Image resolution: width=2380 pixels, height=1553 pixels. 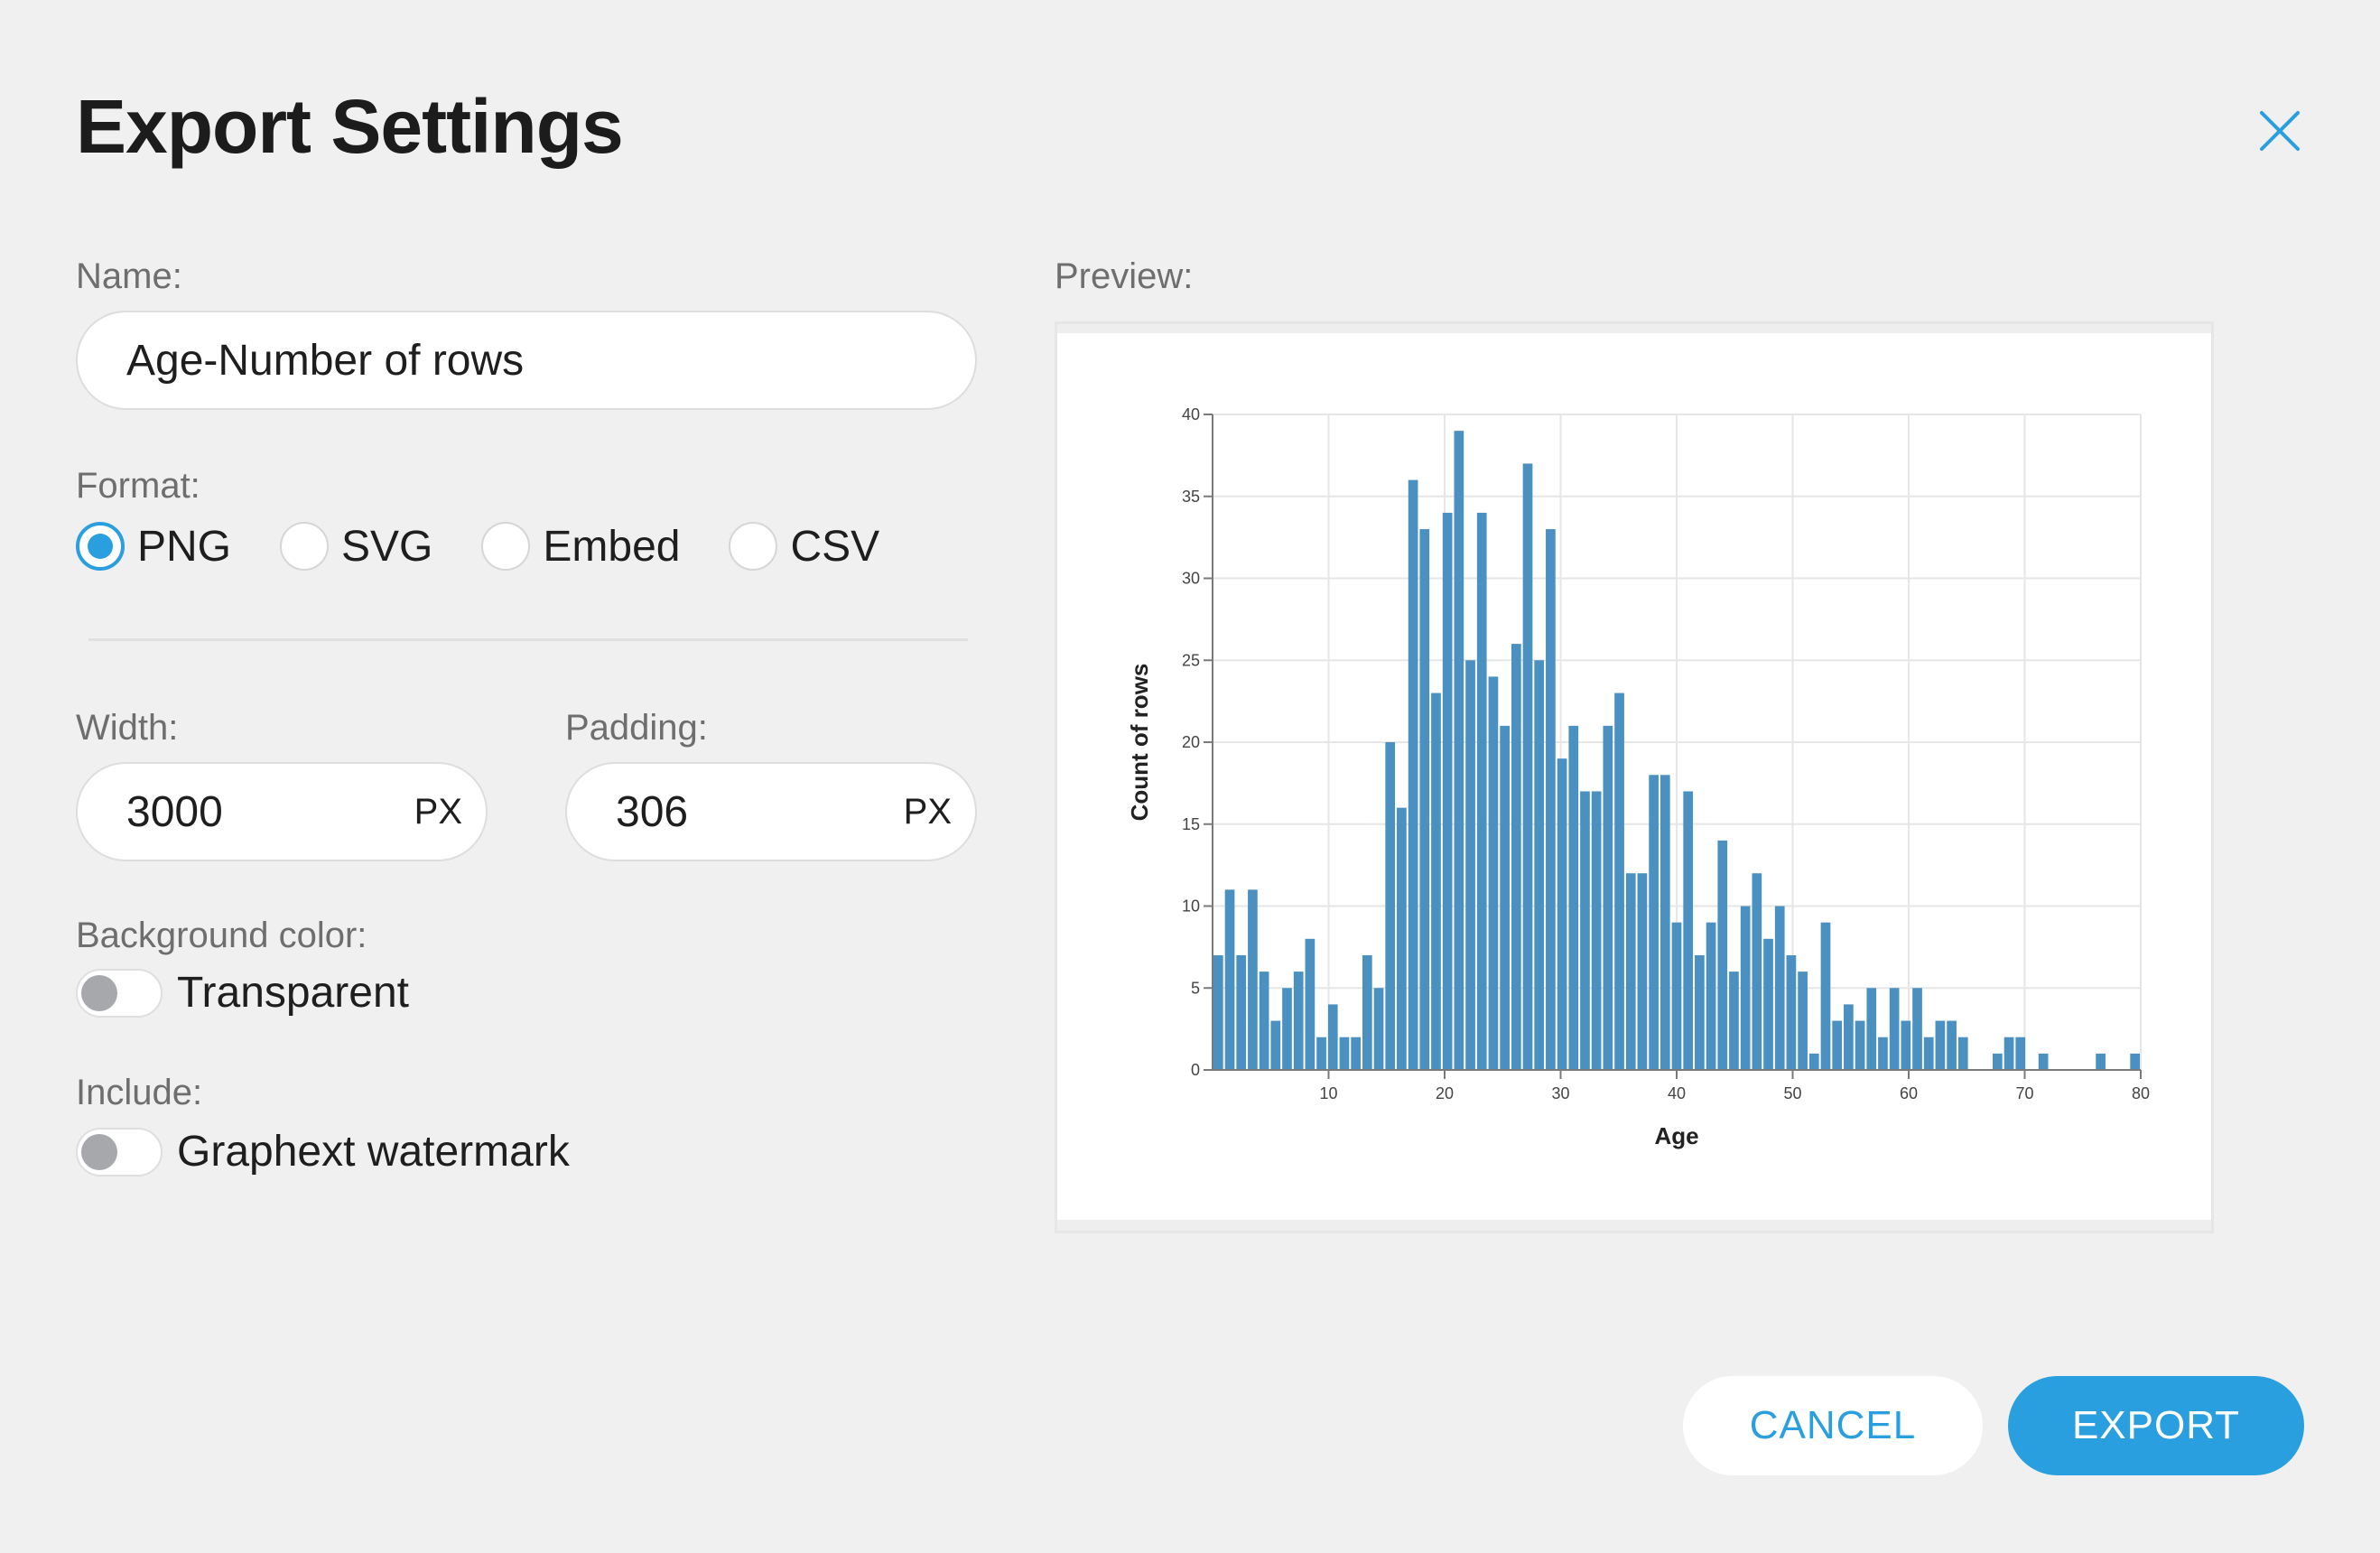 I want to click on format-option-embed: Embed, so click(x=580, y=547).